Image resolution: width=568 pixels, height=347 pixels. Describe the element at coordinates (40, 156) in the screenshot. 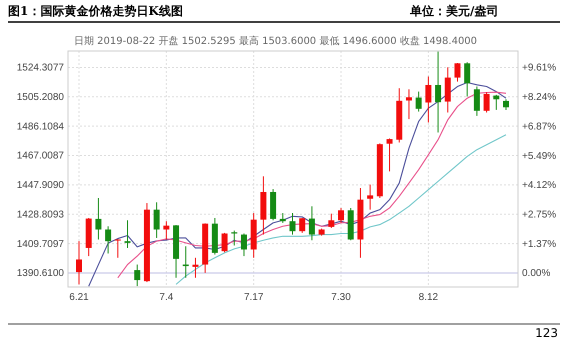

I see `y-tick-label: 1467.0087` at that location.